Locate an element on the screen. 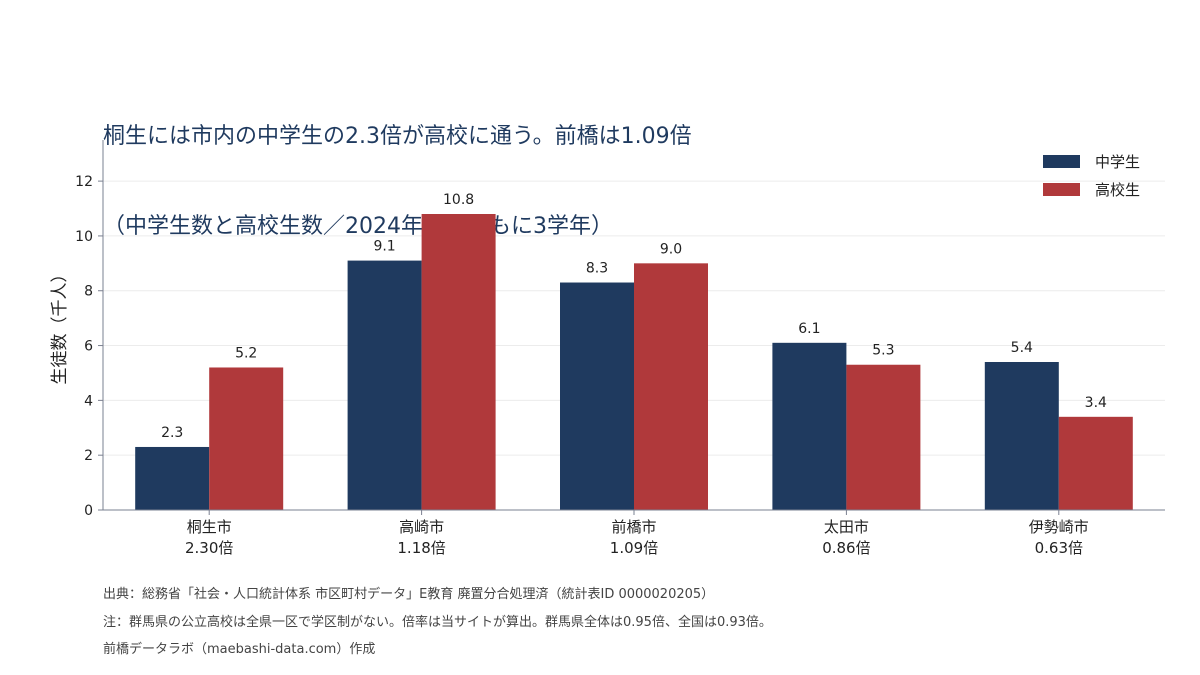  legend-label: 中学生 is located at coordinates (1117, 162).